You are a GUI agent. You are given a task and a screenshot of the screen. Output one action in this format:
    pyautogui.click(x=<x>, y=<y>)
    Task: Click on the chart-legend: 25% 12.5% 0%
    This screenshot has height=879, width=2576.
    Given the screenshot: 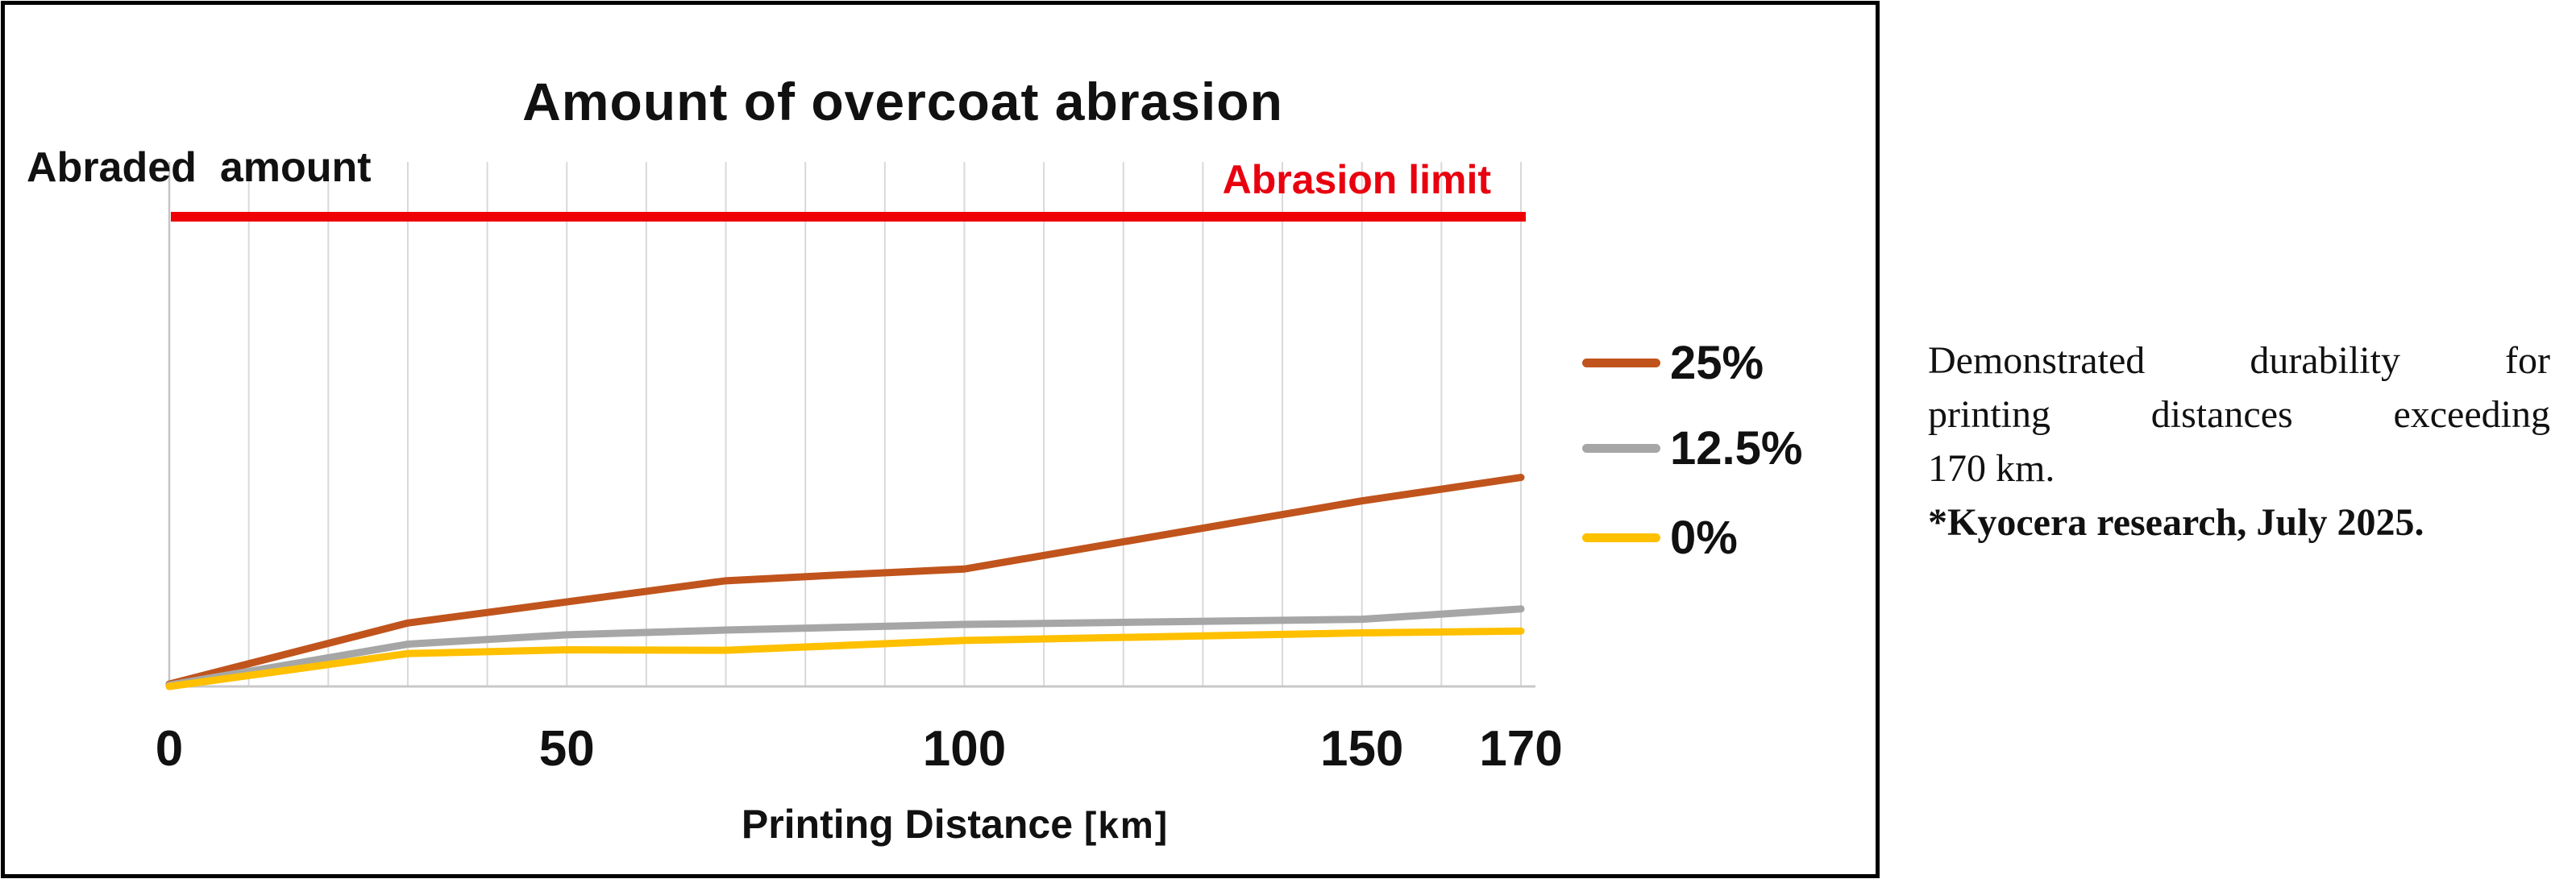 What is the action you would take?
    pyautogui.click(x=1727, y=439)
    